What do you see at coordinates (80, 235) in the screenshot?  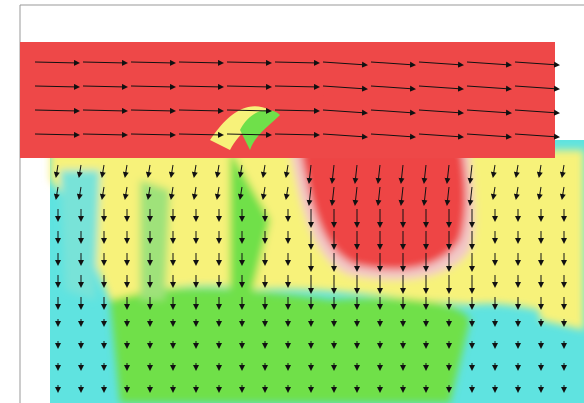 I see `cyan-column` at bounding box center [80, 235].